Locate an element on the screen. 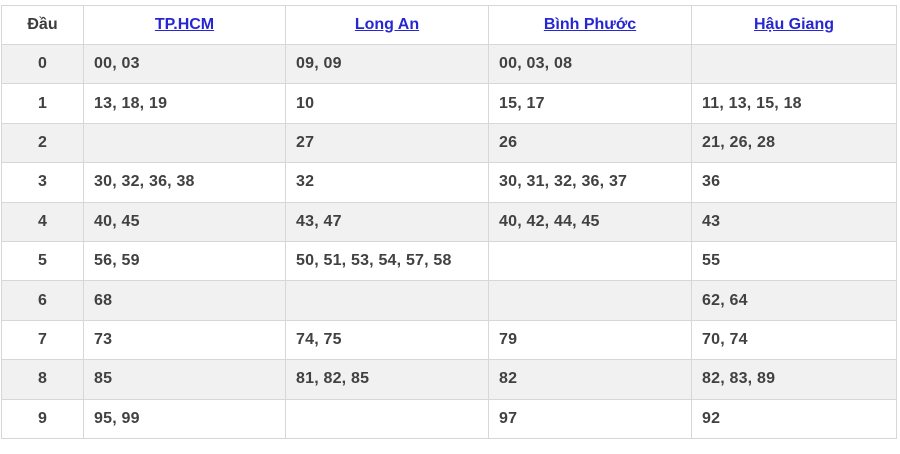  column-header-binh-phuoc: Bình Phước is located at coordinates (590, 25).